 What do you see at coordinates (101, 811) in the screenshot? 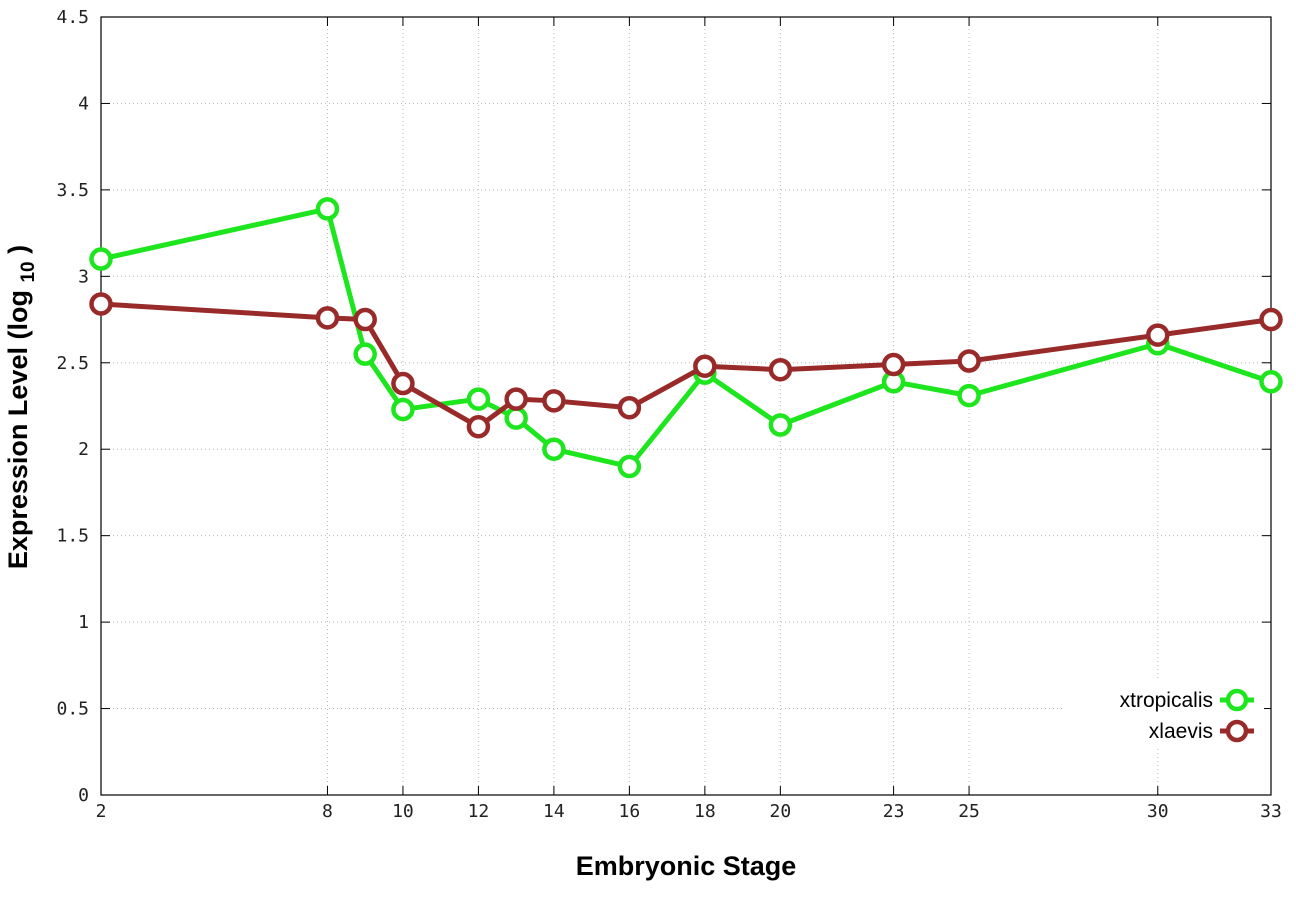
I see `x-tick-label: 2` at bounding box center [101, 811].